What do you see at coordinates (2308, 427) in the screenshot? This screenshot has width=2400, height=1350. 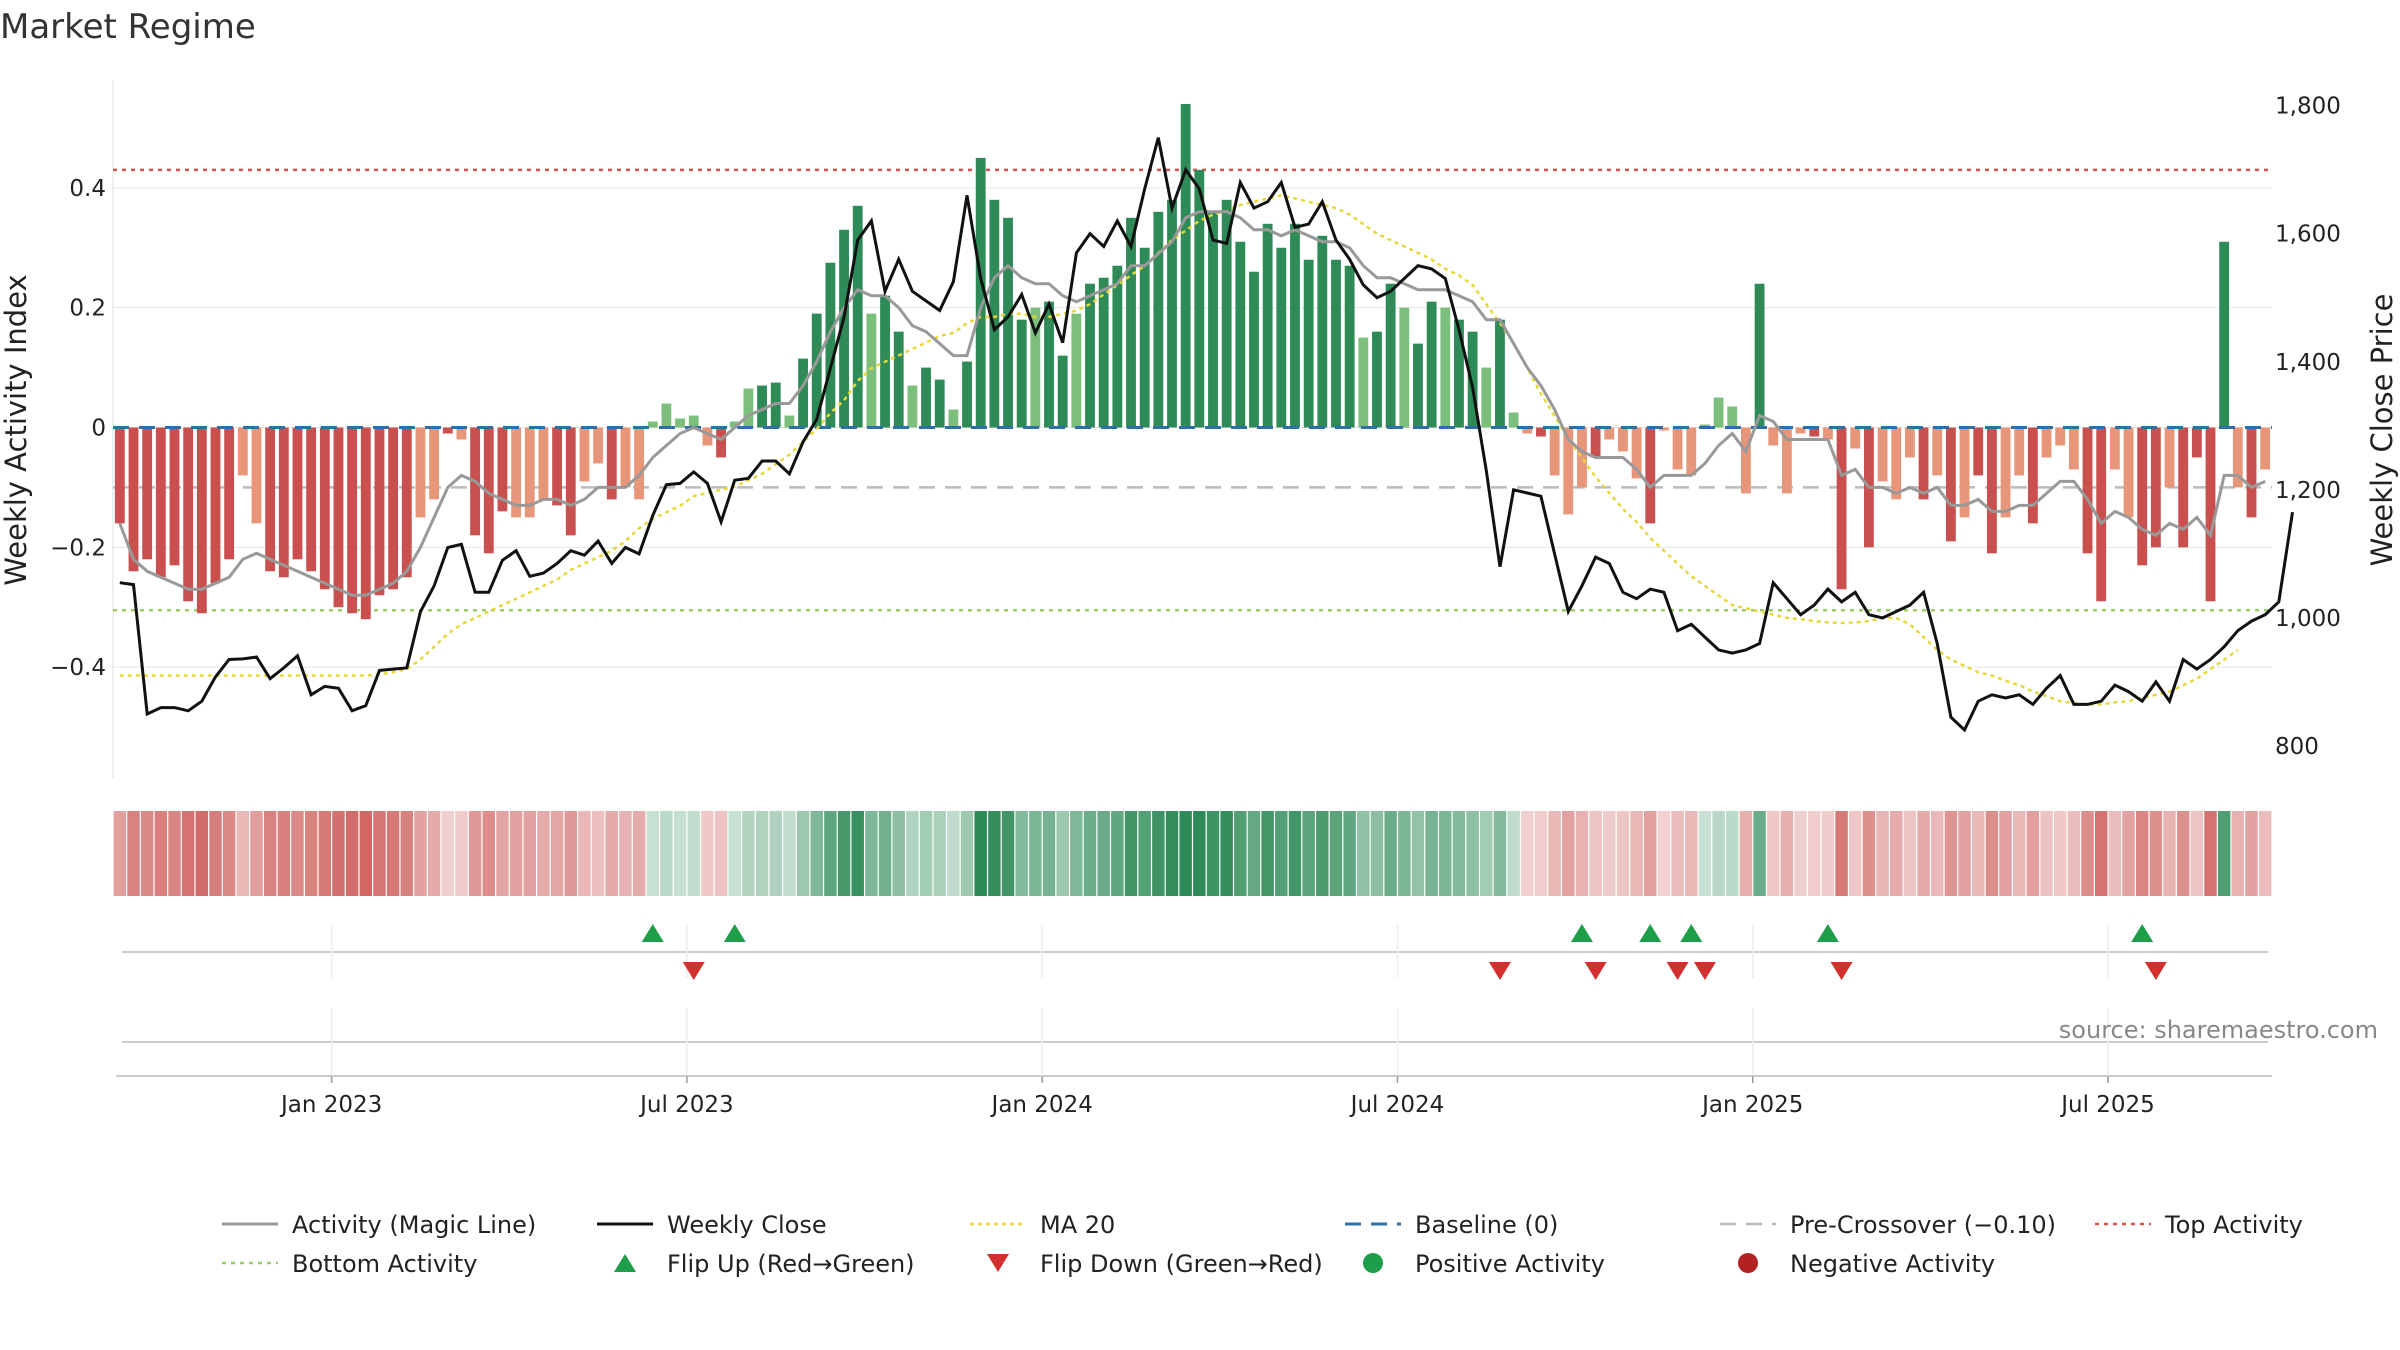 I see `y-axis-right: 1,800 1,600 1,400 1,200 1,000 800` at bounding box center [2308, 427].